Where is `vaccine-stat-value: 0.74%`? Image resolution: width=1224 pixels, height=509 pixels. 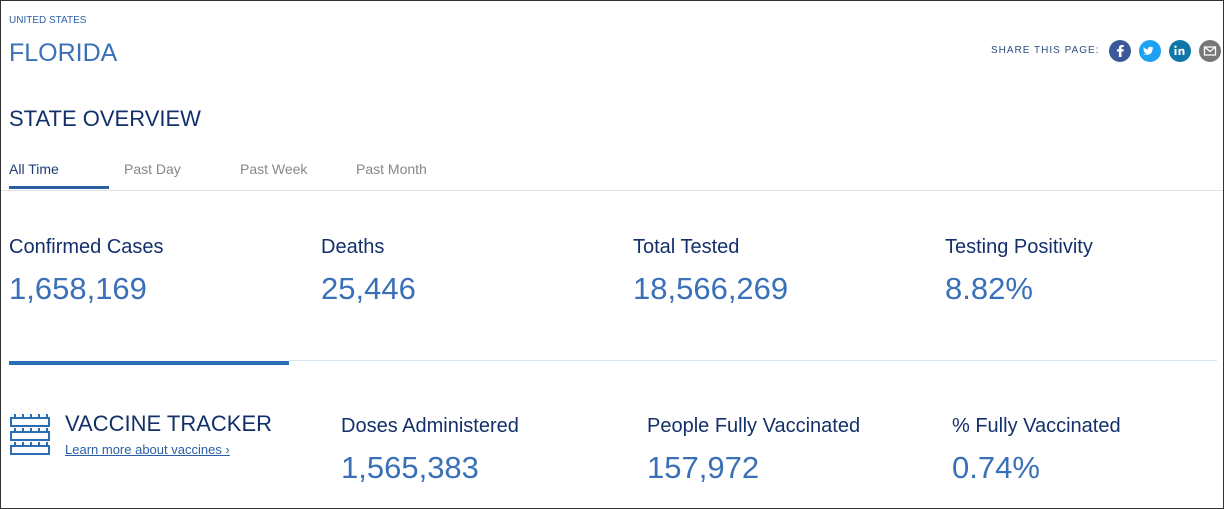 vaccine-stat-value: 0.74% is located at coordinates (996, 467).